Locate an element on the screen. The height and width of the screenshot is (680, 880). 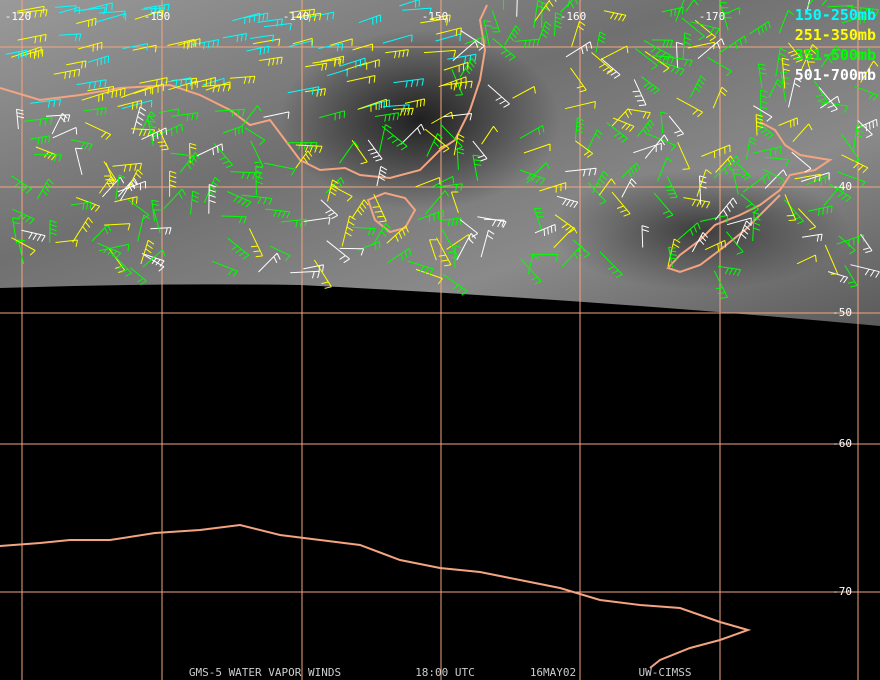
footer-text: 18:00 UTC is located at coordinates (445, 672).